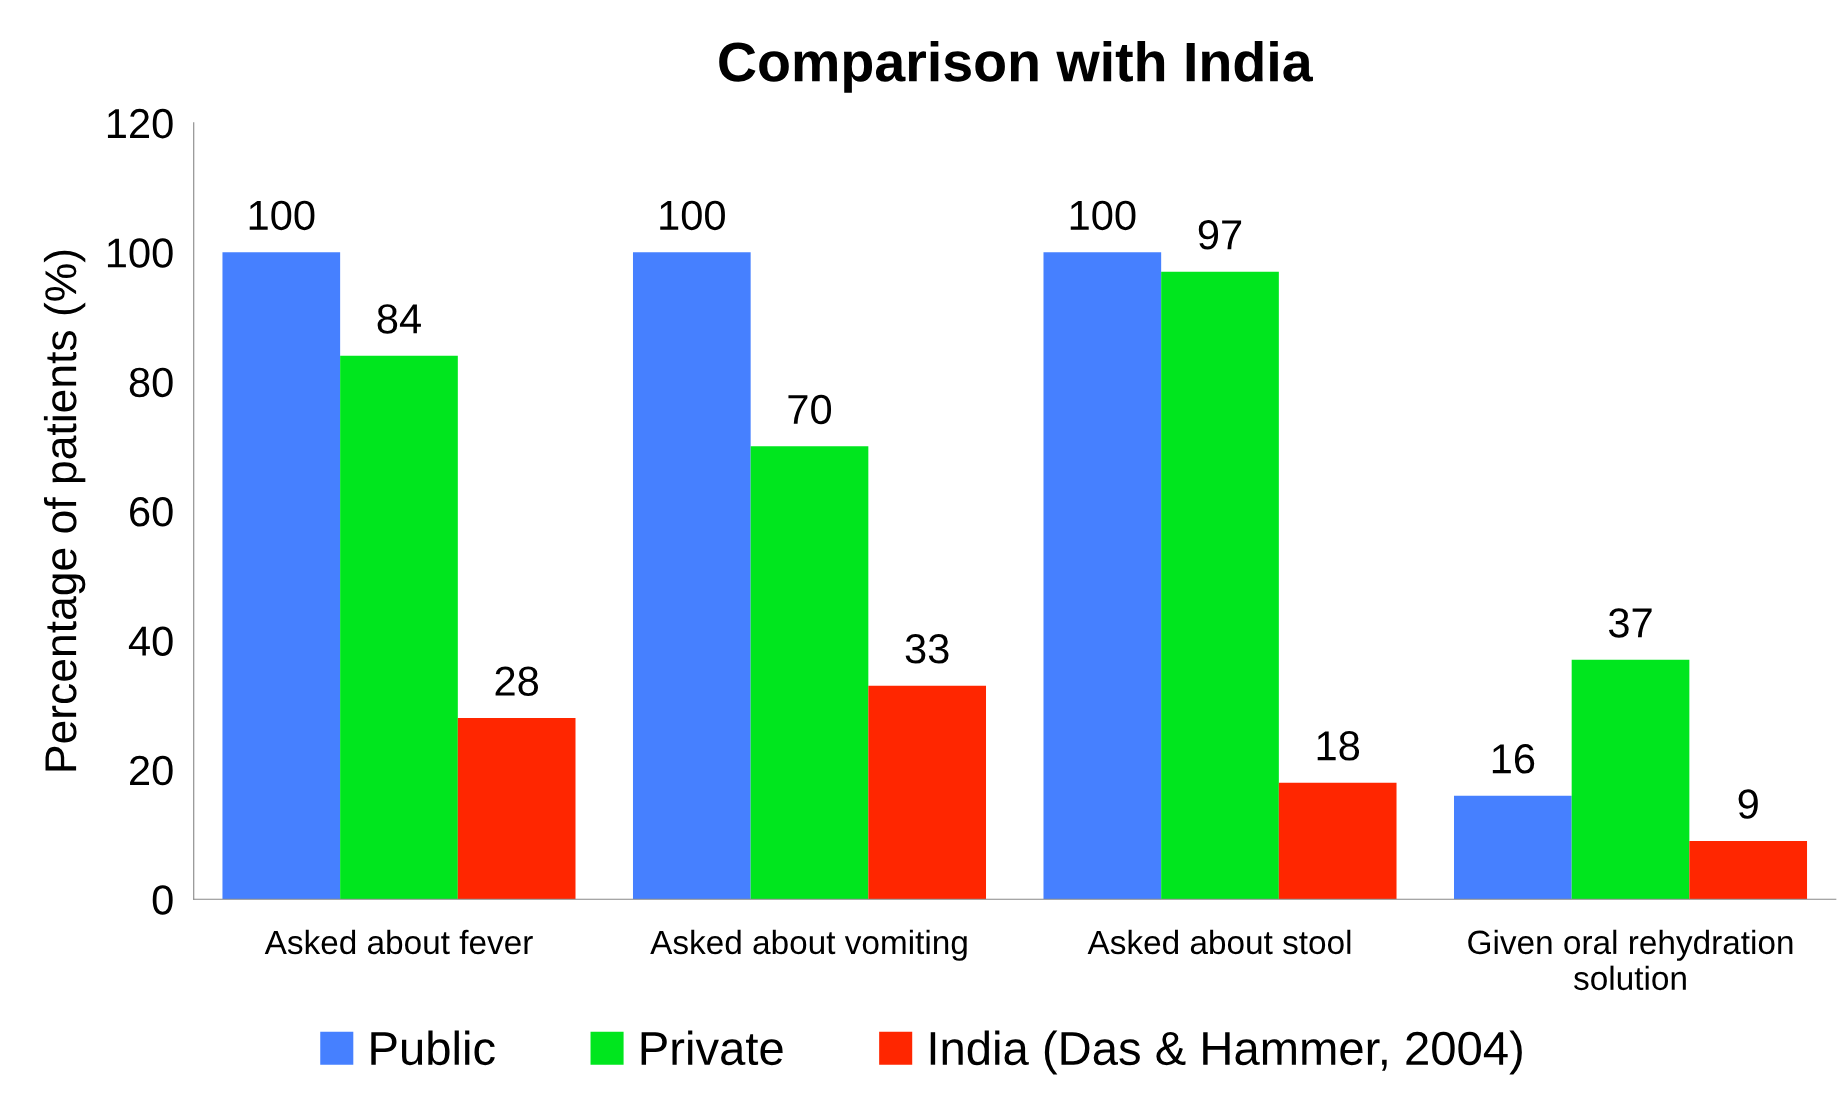  Describe the element at coordinates (140, 253) in the screenshot. I see `y-tick-label: 100` at that location.